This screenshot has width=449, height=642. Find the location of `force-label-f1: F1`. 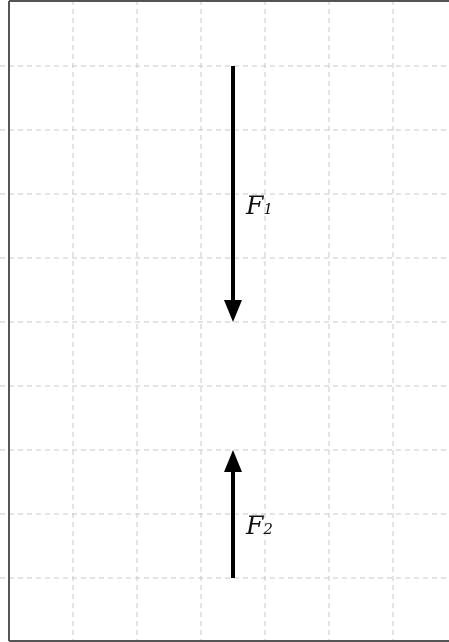

force-label-f1: F1 is located at coordinates (259, 205).